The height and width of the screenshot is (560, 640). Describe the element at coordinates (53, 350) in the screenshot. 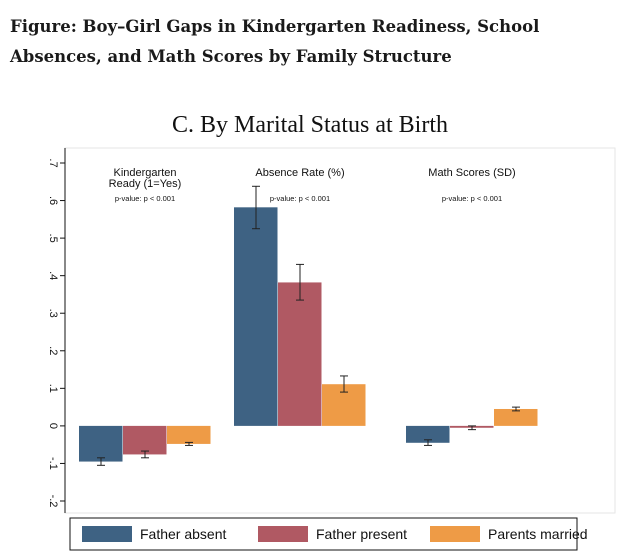

I see `y-tick-label: .2` at that location.